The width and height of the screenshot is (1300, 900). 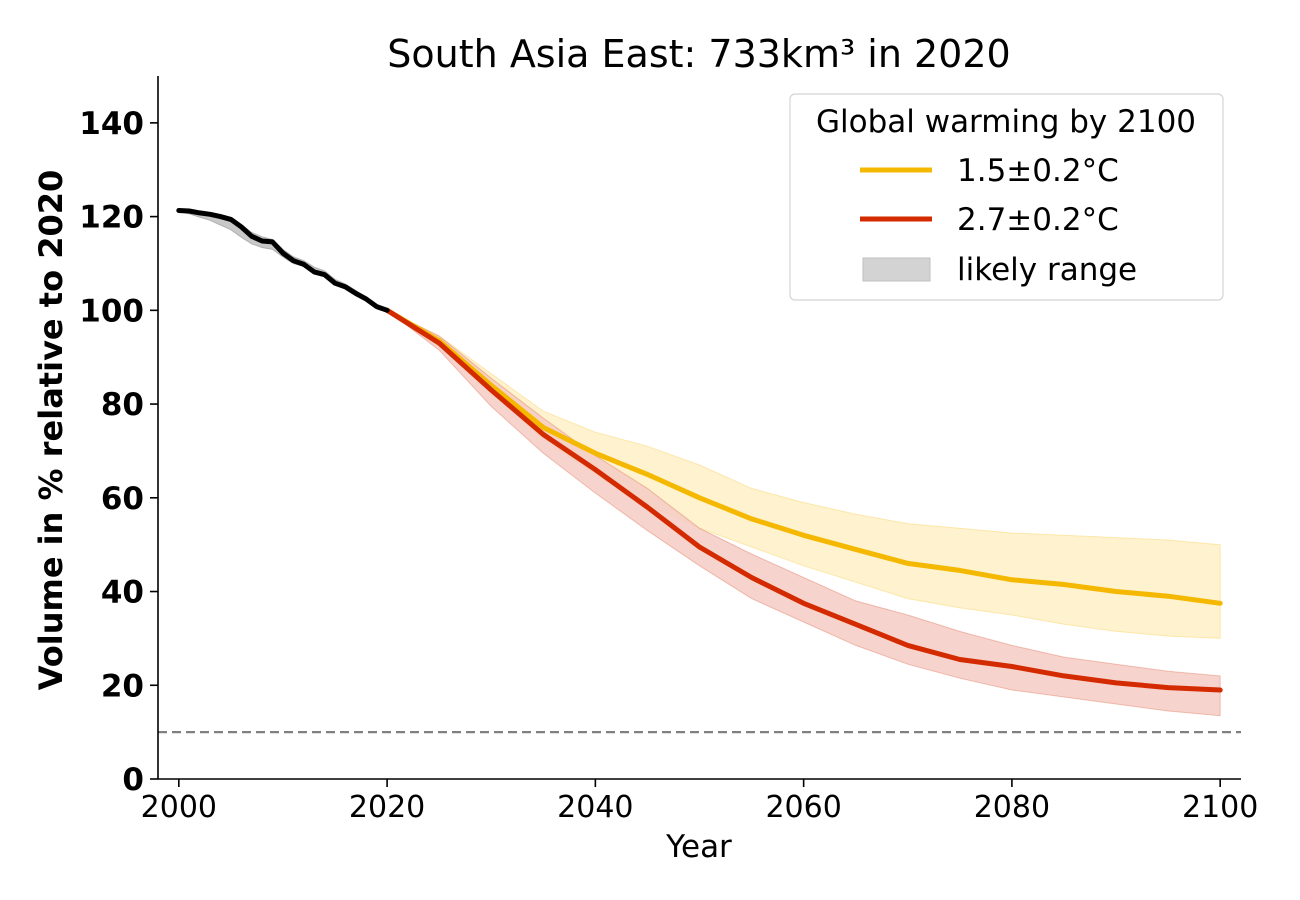 I want to click on y-tick-label-0: 0, so click(x=133, y=780).